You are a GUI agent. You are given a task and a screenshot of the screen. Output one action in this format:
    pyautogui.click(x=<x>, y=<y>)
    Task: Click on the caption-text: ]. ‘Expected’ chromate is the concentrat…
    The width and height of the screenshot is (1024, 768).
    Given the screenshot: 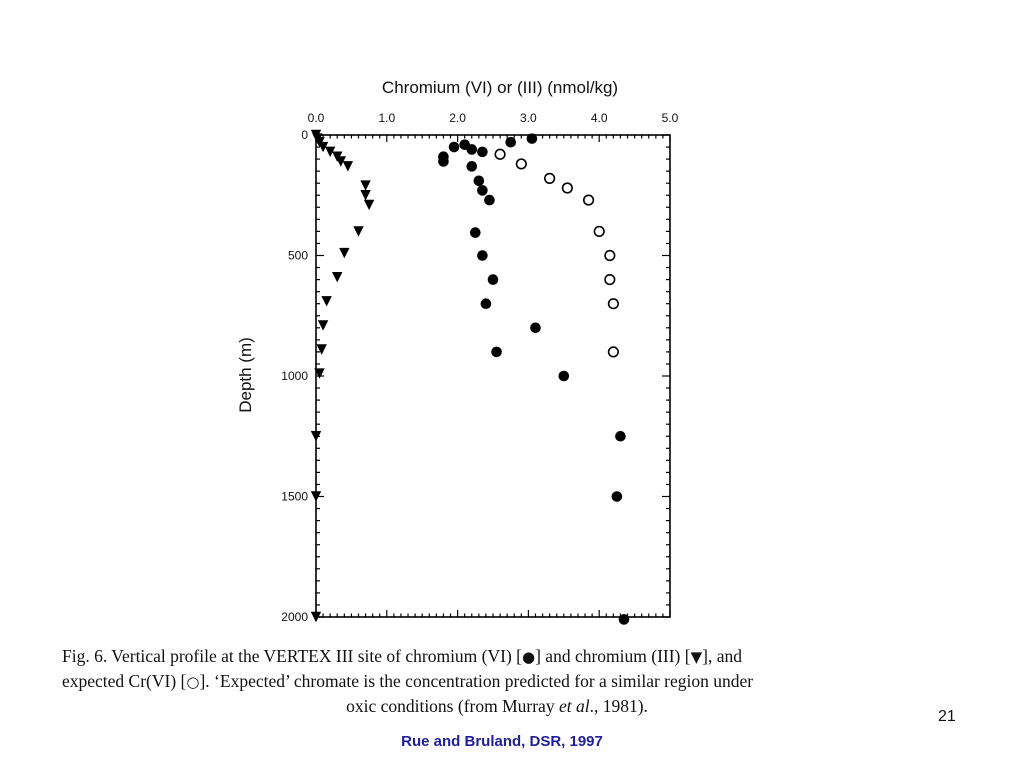 What is the action you would take?
    pyautogui.click(x=476, y=681)
    